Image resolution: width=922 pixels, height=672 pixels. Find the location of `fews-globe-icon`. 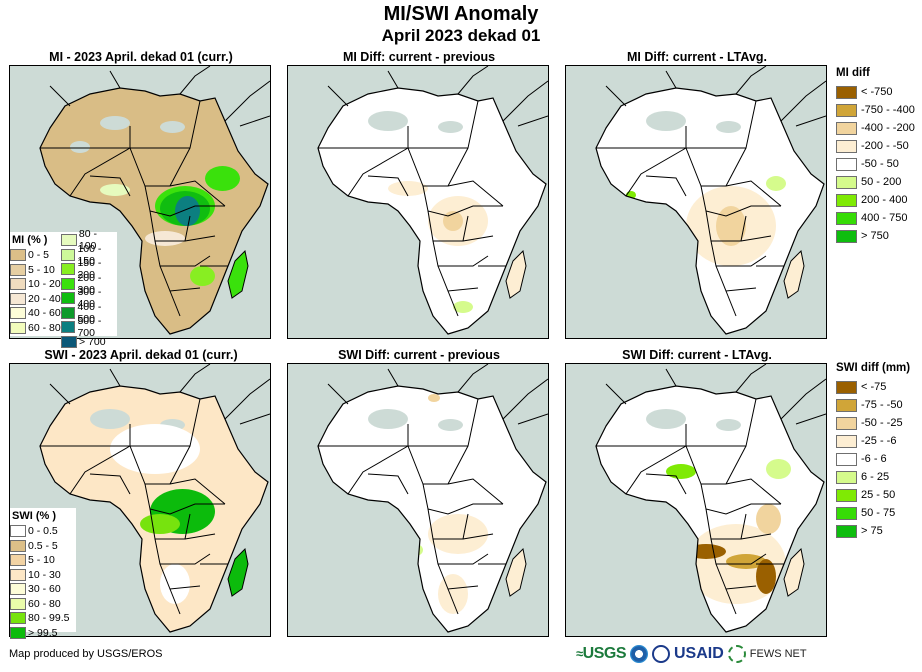

fews-globe-icon is located at coordinates (736, 654).